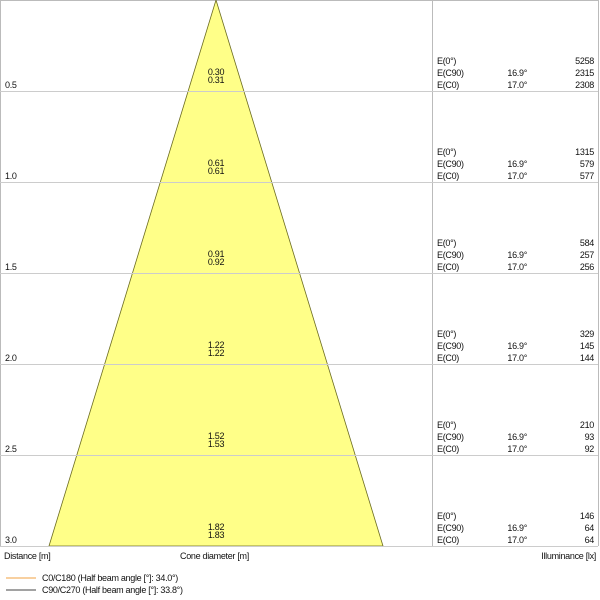 The height and width of the screenshot is (600, 600). Describe the element at coordinates (216, 163) in the screenshot. I see `diameter-c90: 0.61` at that location.